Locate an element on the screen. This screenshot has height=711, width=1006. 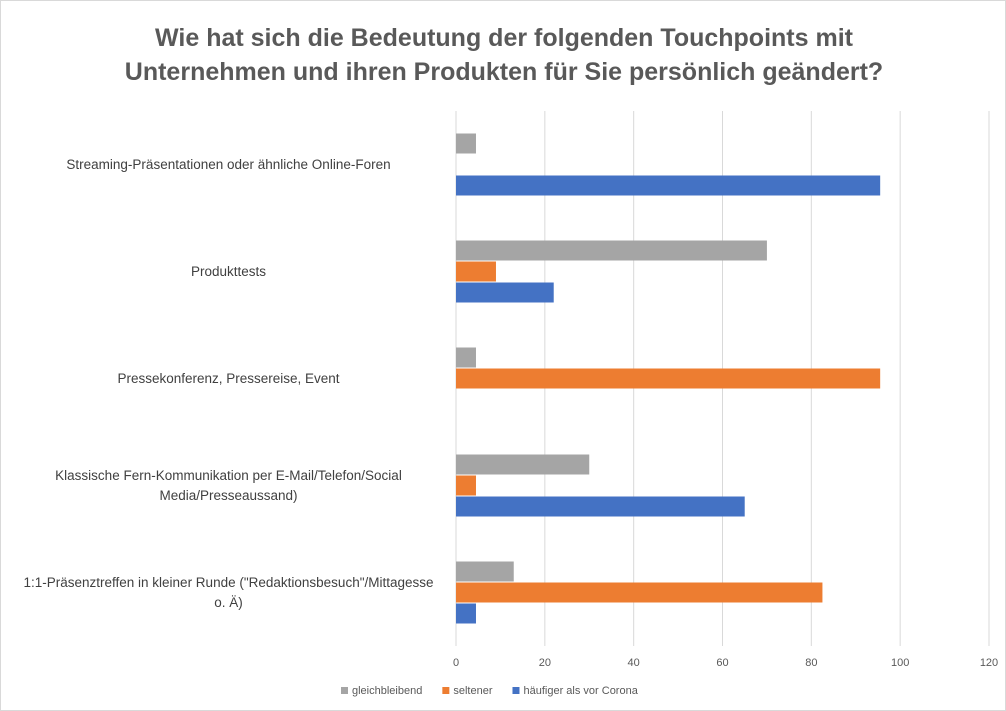
x-tick-label: 80 is located at coordinates (811, 663).